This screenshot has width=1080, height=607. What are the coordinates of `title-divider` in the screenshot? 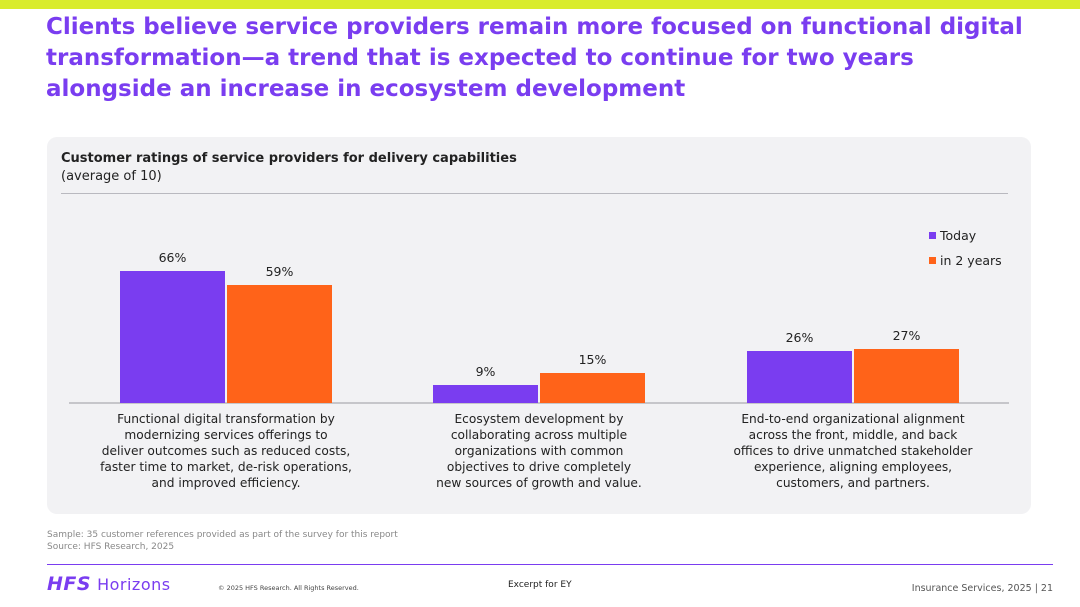 It's located at (534, 193).